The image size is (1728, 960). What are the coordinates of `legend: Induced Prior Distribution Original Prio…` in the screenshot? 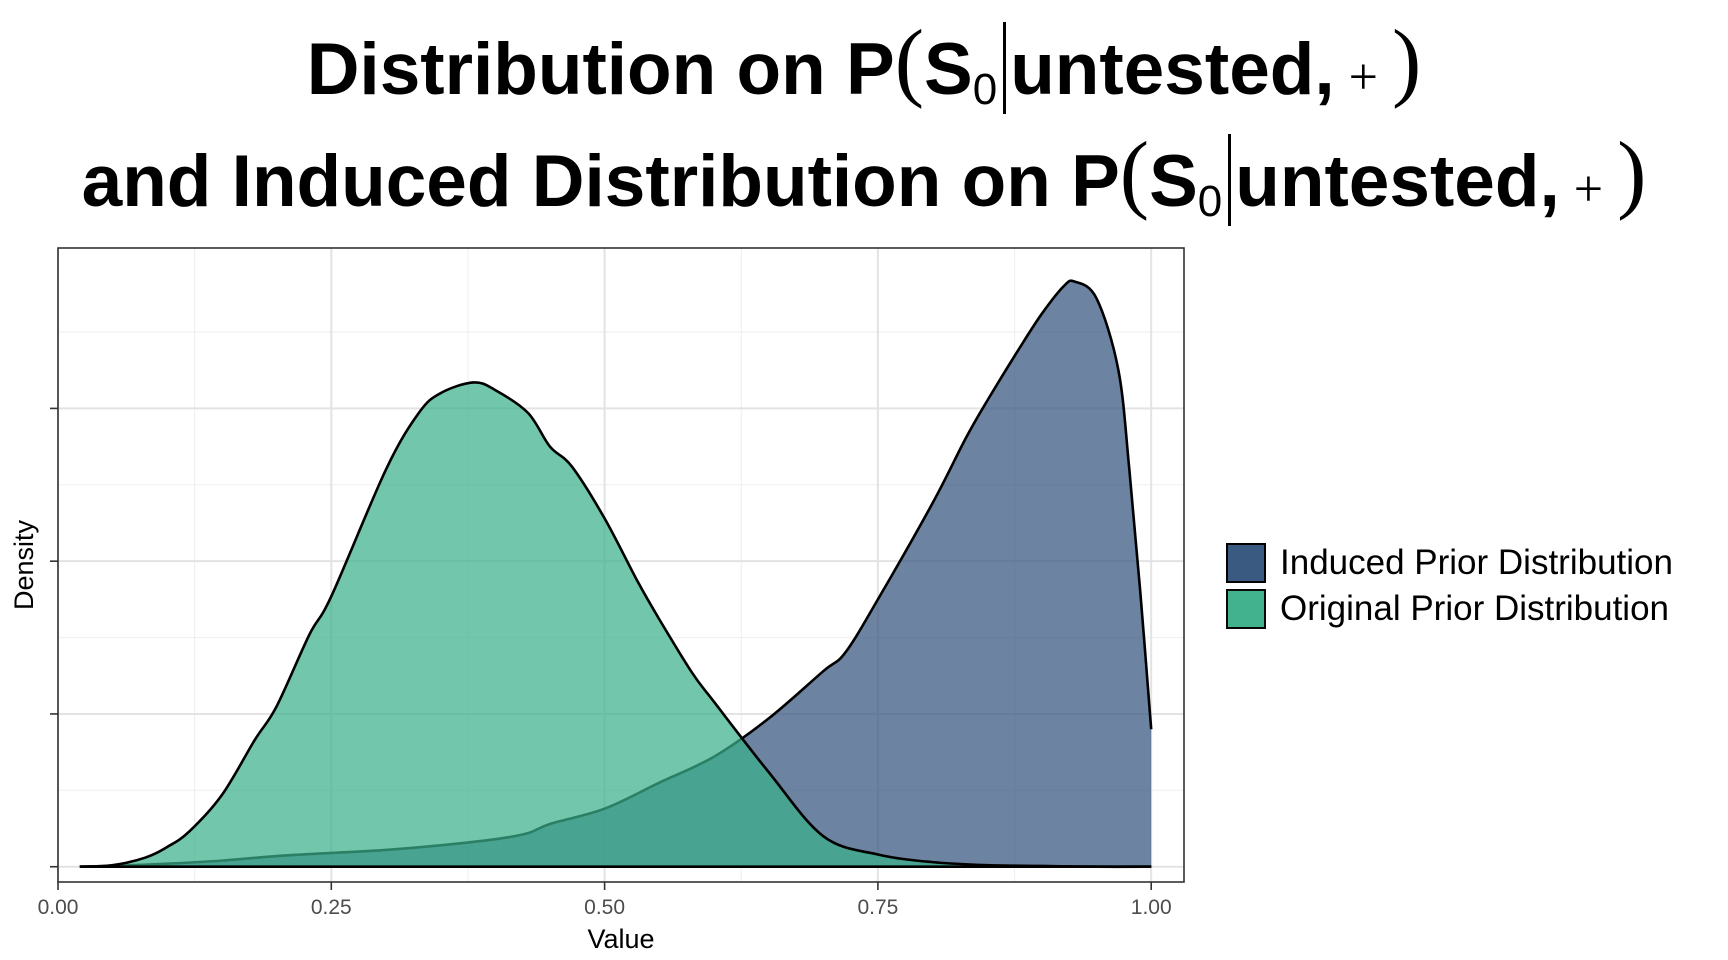 It's located at (1449, 586).